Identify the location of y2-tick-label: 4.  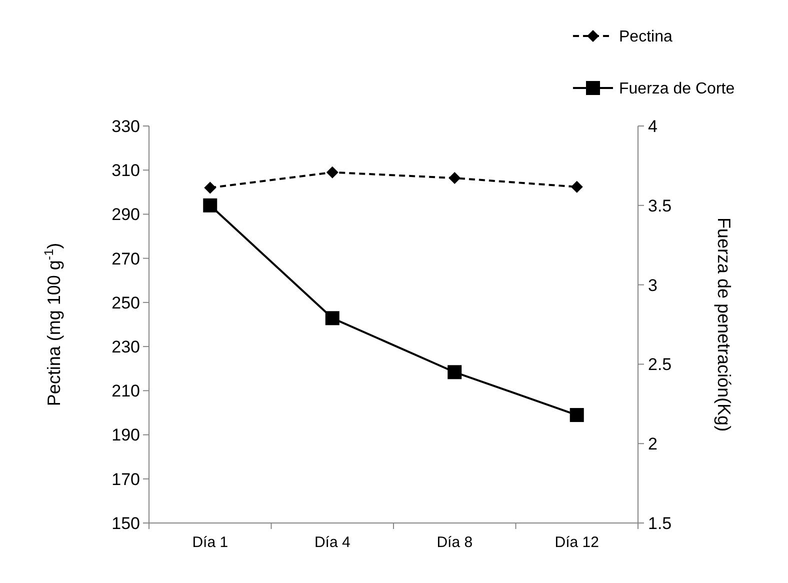
(653, 126).